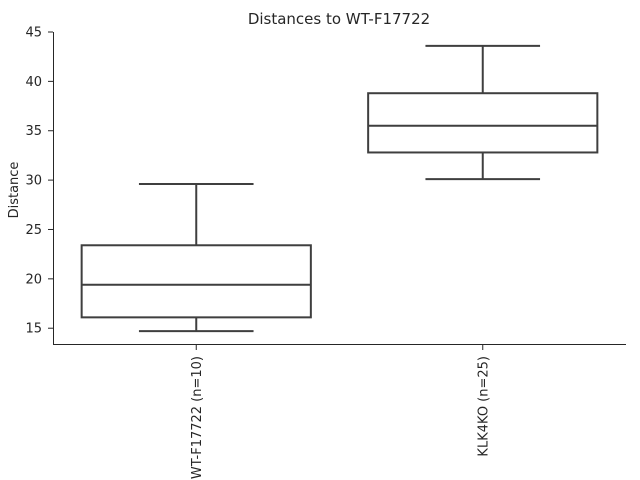 The image size is (640, 480). Describe the element at coordinates (14, 190) in the screenshot. I see `y-axis-label: Distance` at that location.